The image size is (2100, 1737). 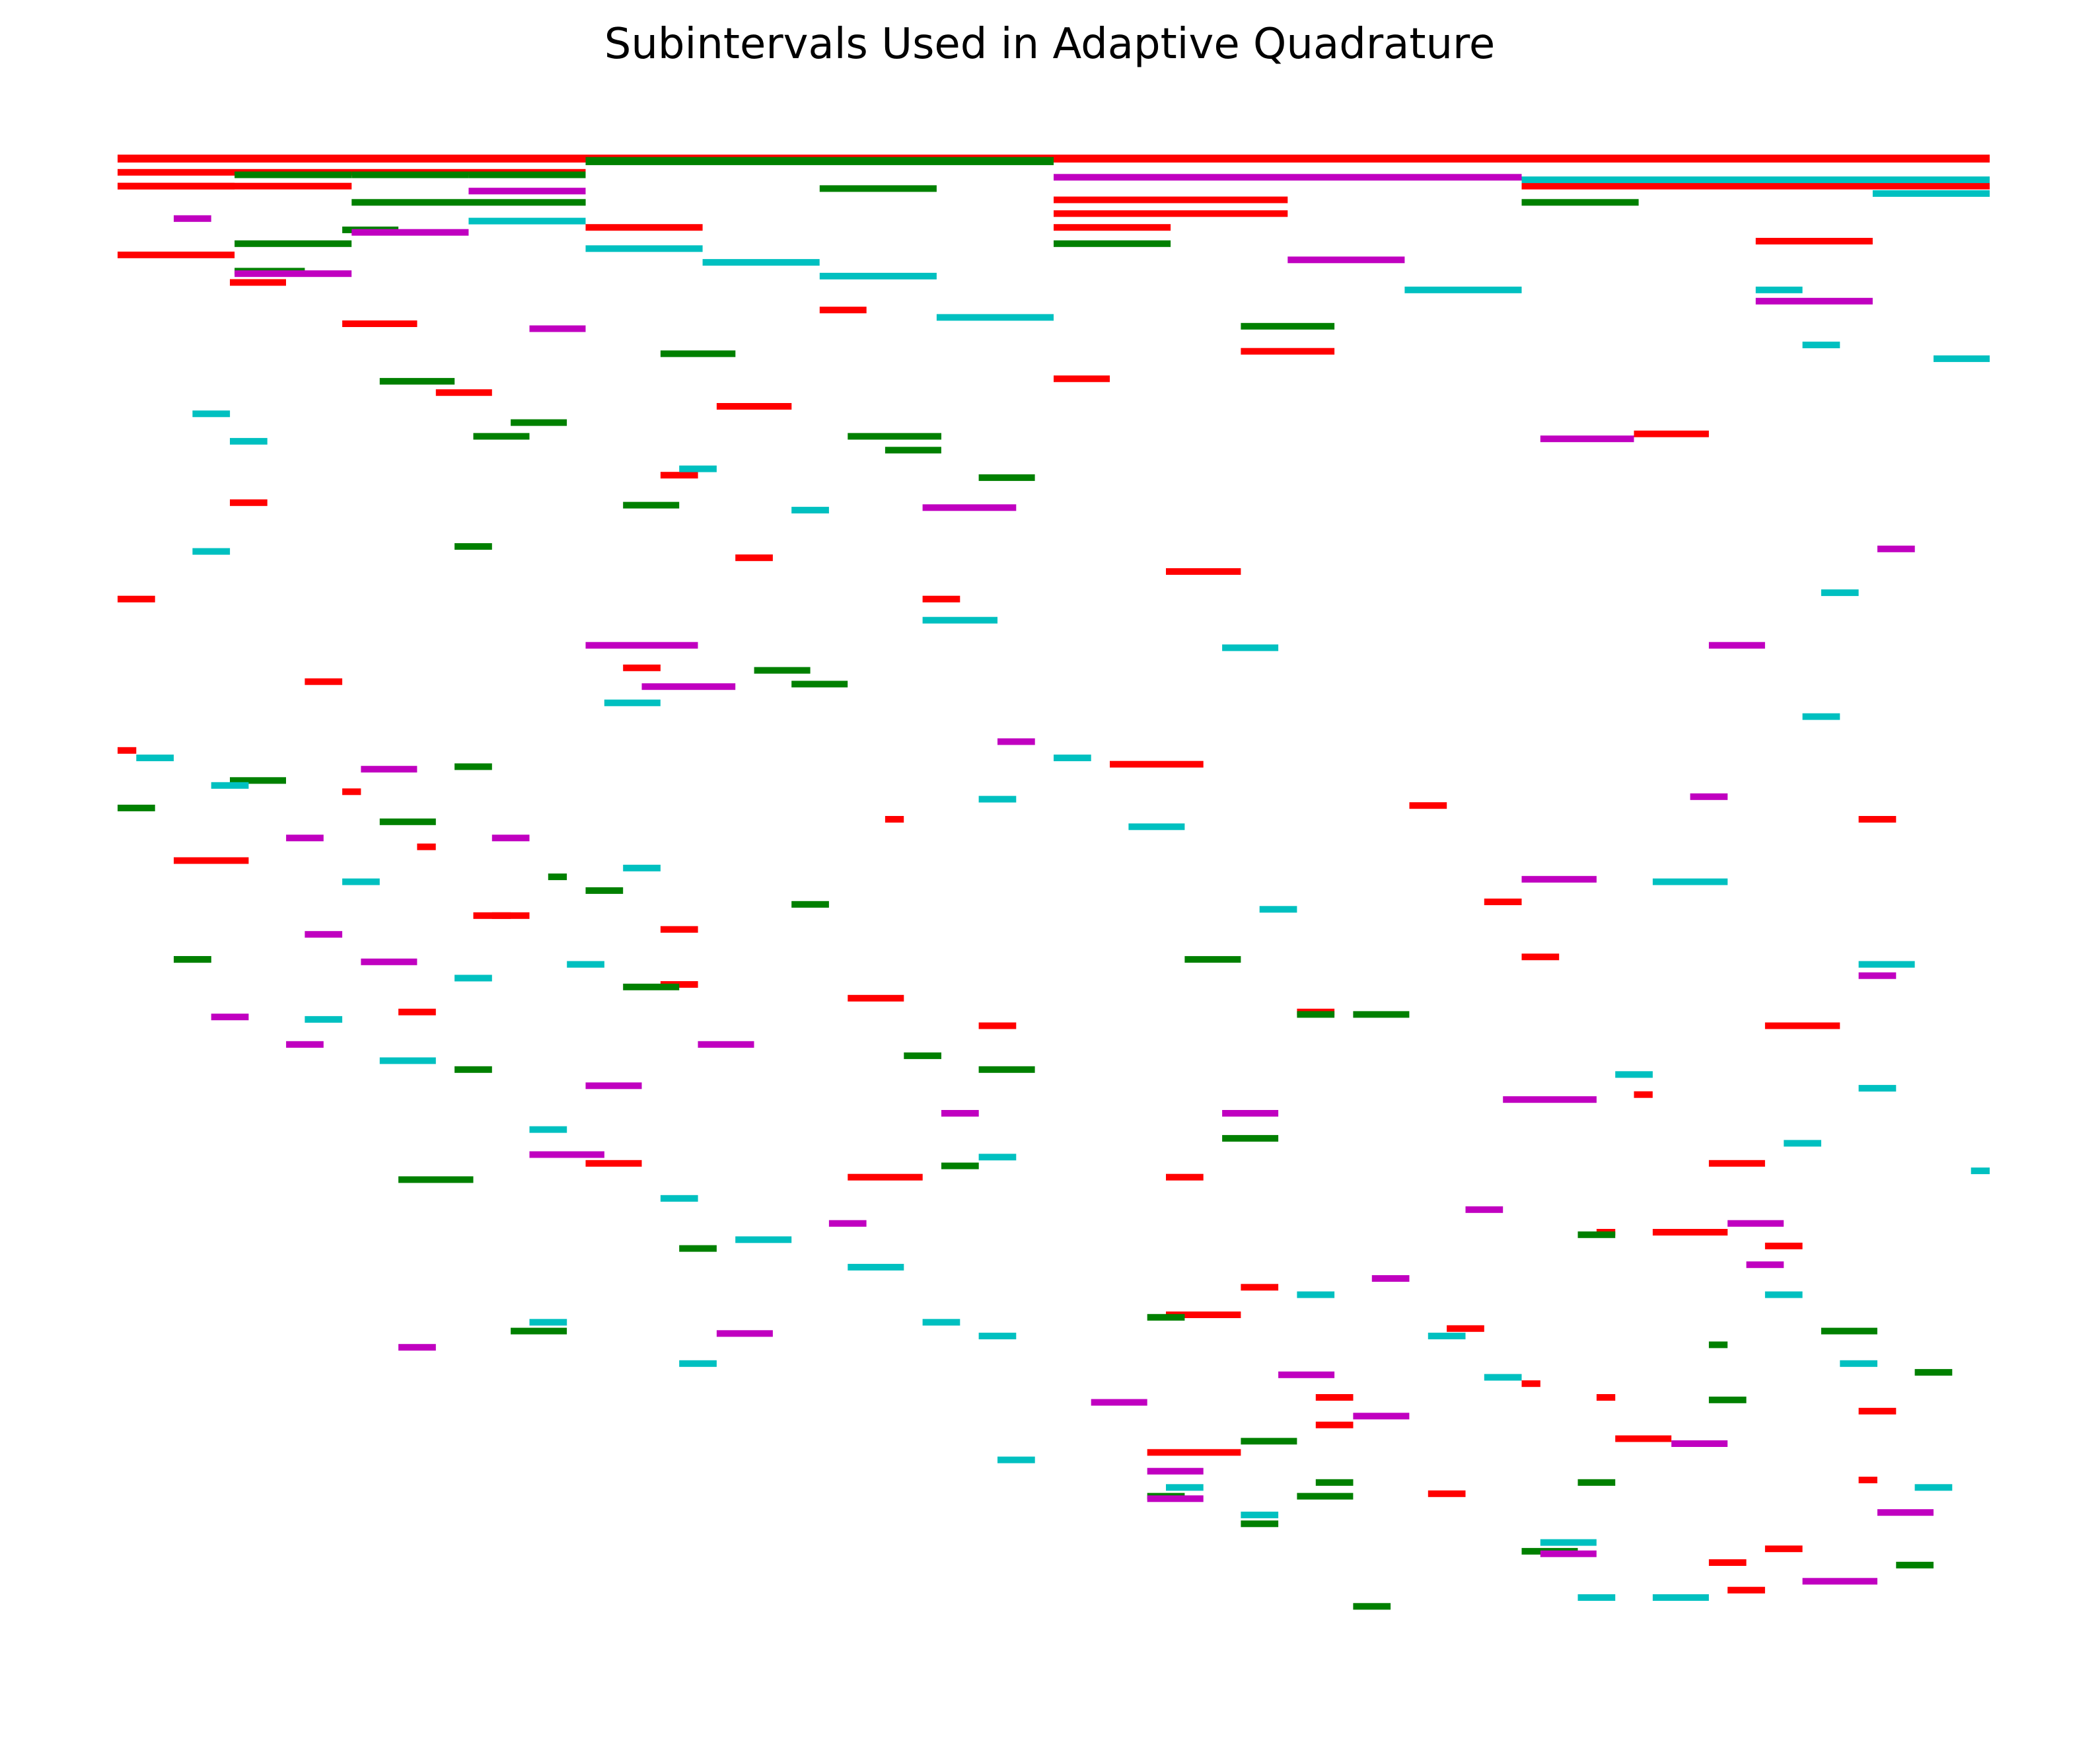 I want to click on chart-title: Subintervals Used in Adaptive Quadrature, so click(x=1050, y=44).